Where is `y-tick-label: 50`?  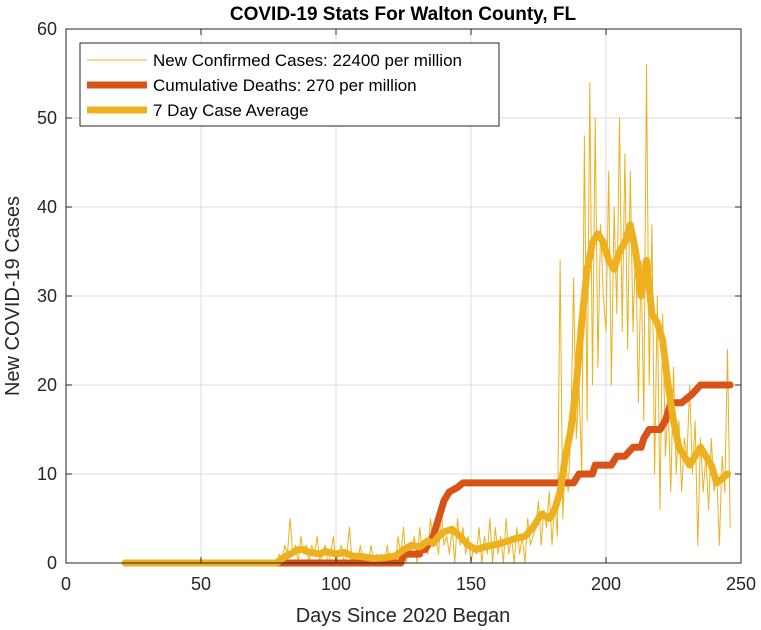 y-tick-label: 50 is located at coordinates (47, 118).